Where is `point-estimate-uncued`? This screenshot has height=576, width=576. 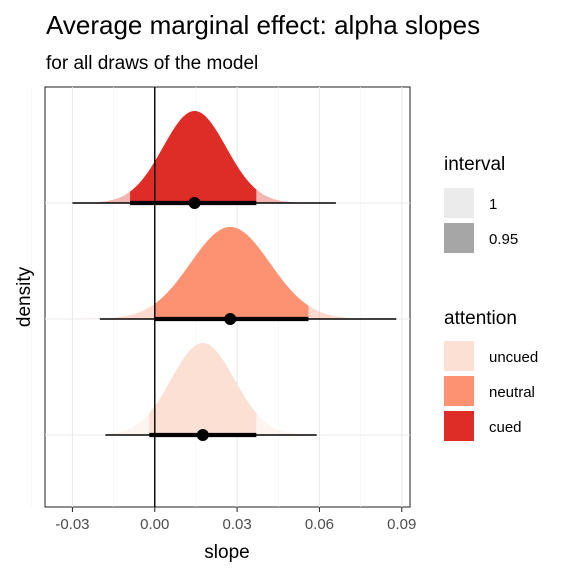 point-estimate-uncued is located at coordinates (202, 435).